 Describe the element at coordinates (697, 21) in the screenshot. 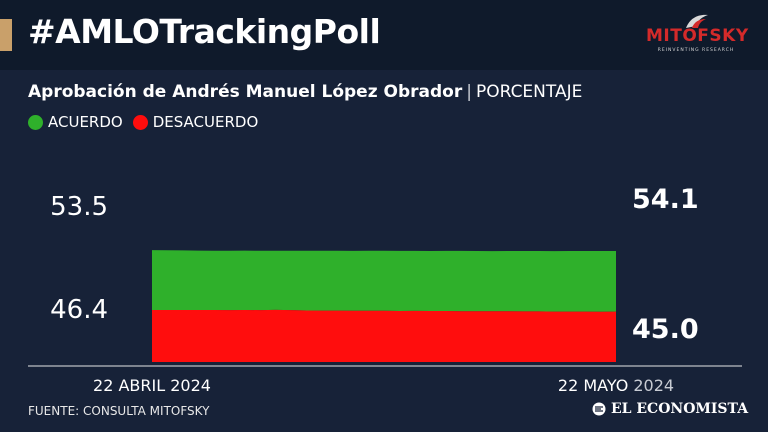

I see `mitofsky-logo-icon` at that location.